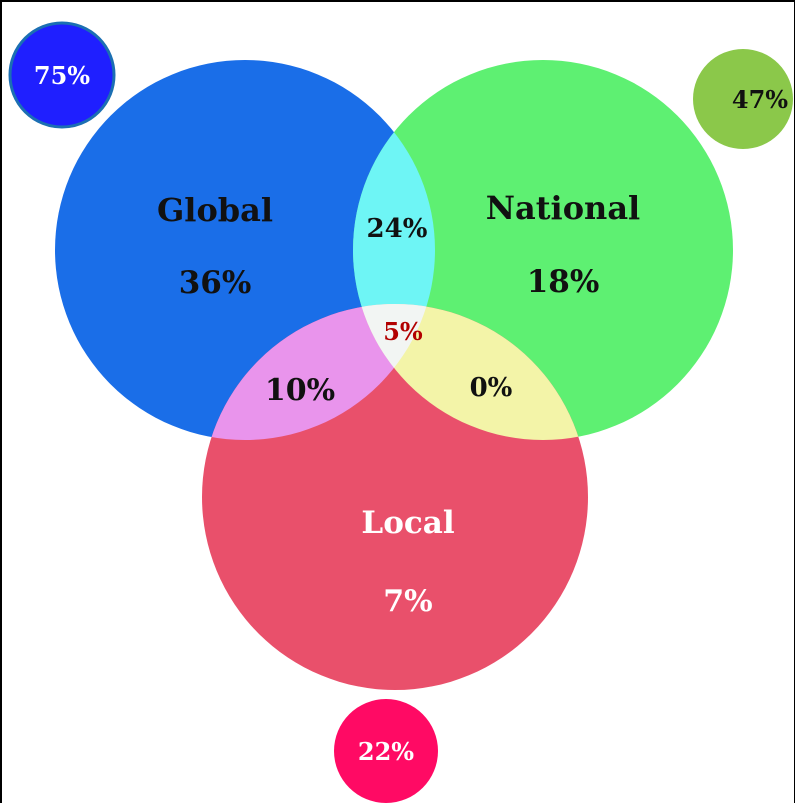 Image resolution: width=795 pixels, height=803 pixels. What do you see at coordinates (215, 283) in the screenshot?
I see `value-global: 36%` at bounding box center [215, 283].